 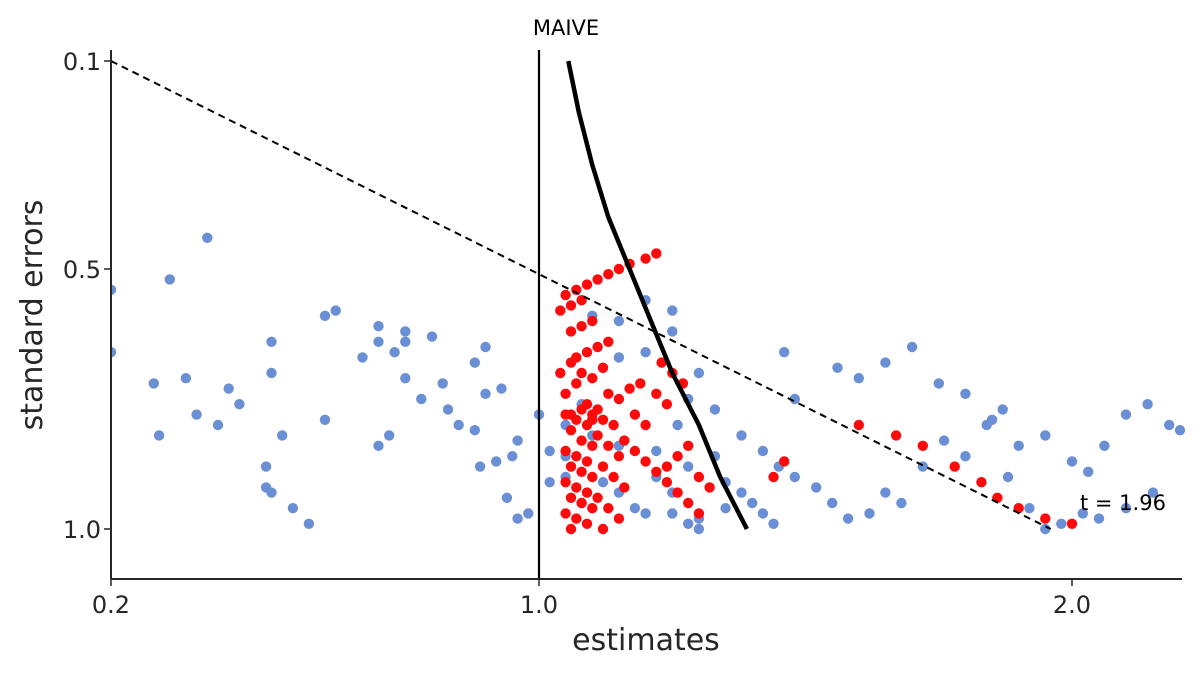 What do you see at coordinates (566, 28) in the screenshot?
I see `maive-label: MAIVE` at bounding box center [566, 28].